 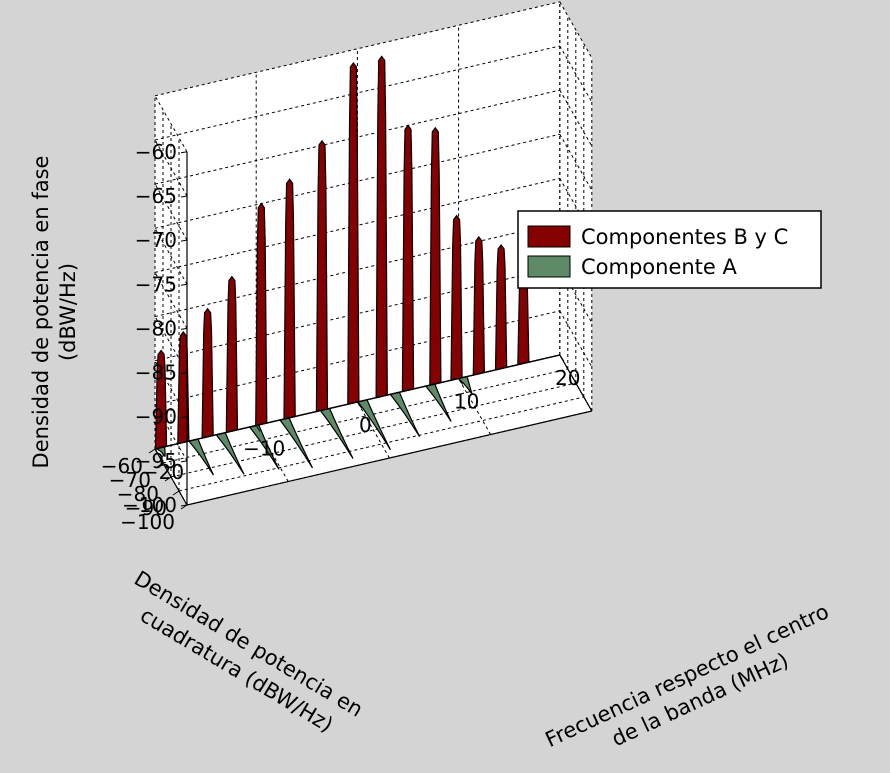 I want to click on z-axis-label-line2: (dBW/Hz), so click(x=68, y=312).